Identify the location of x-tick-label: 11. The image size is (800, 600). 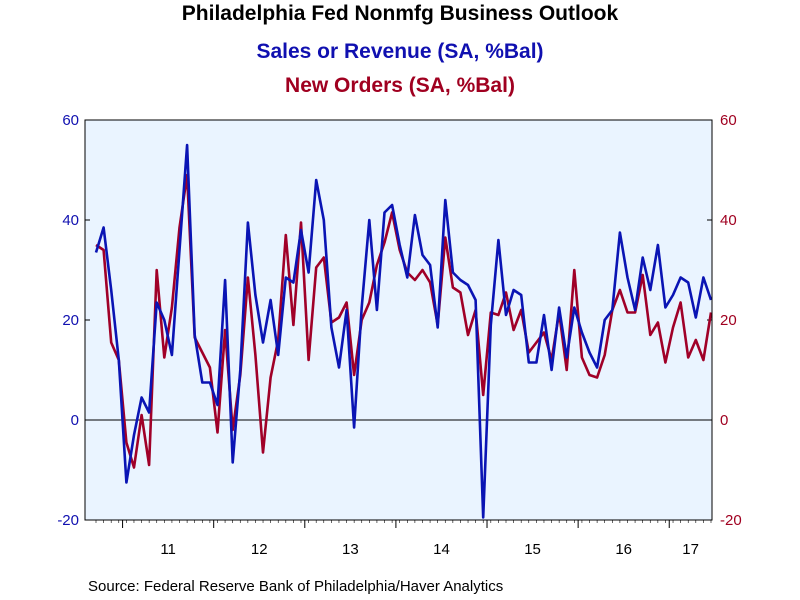
(168, 549).